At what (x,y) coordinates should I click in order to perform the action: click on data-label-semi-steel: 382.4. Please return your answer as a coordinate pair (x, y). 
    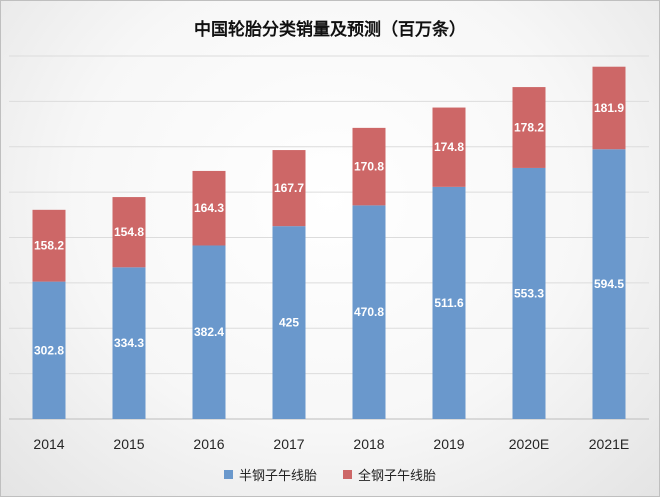
    Looking at the image, I should click on (209, 332).